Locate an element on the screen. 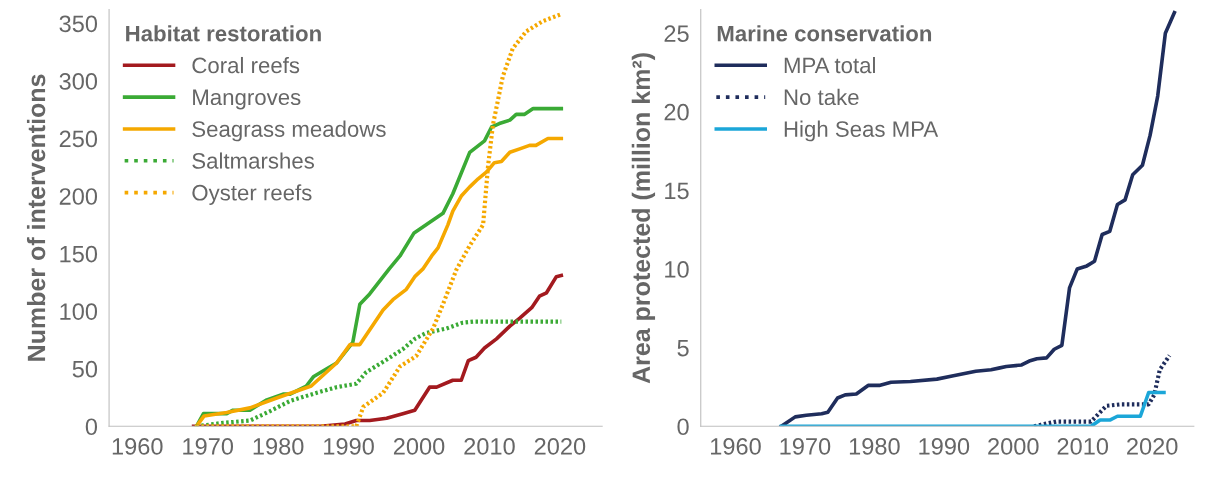  y-tick-label: 20 is located at coordinates (676, 112).